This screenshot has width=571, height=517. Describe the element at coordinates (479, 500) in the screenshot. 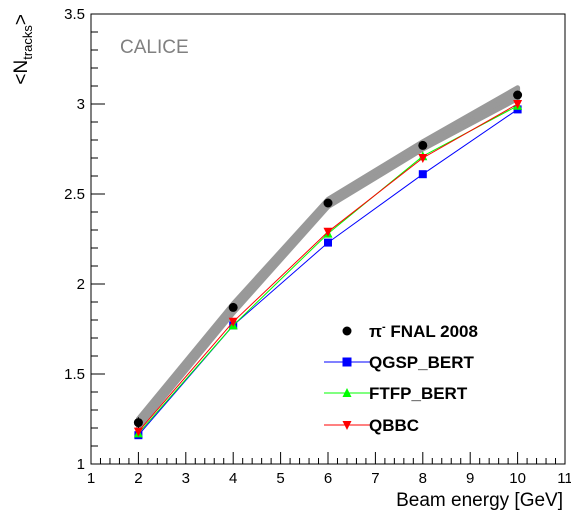

I see `x-axis-title: Beam energy [GeV]` at that location.